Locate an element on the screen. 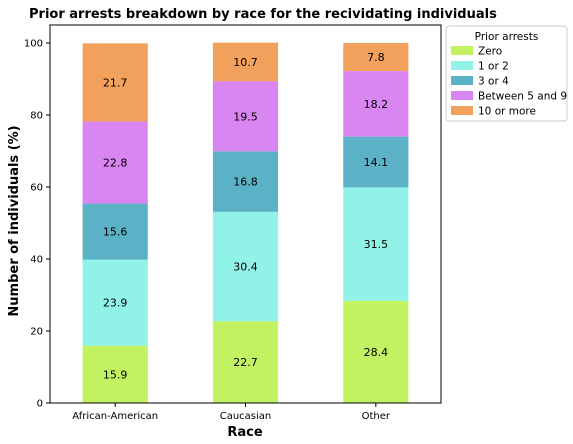 This screenshot has width=573, height=444. y-tick-label: 60 is located at coordinates (36, 188).